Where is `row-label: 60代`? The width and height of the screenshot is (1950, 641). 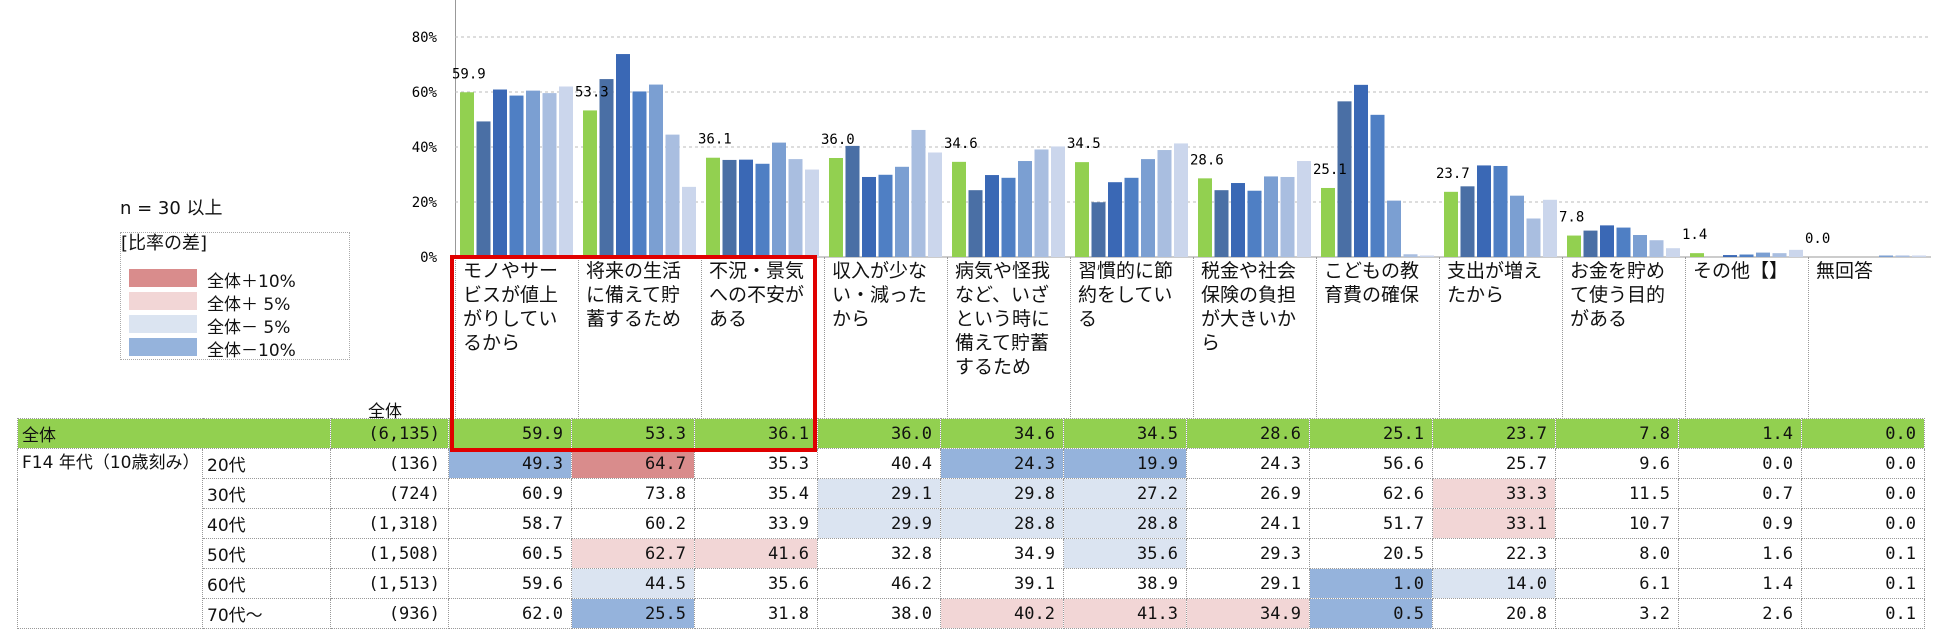 row-label: 60代 is located at coordinates (266, 583).